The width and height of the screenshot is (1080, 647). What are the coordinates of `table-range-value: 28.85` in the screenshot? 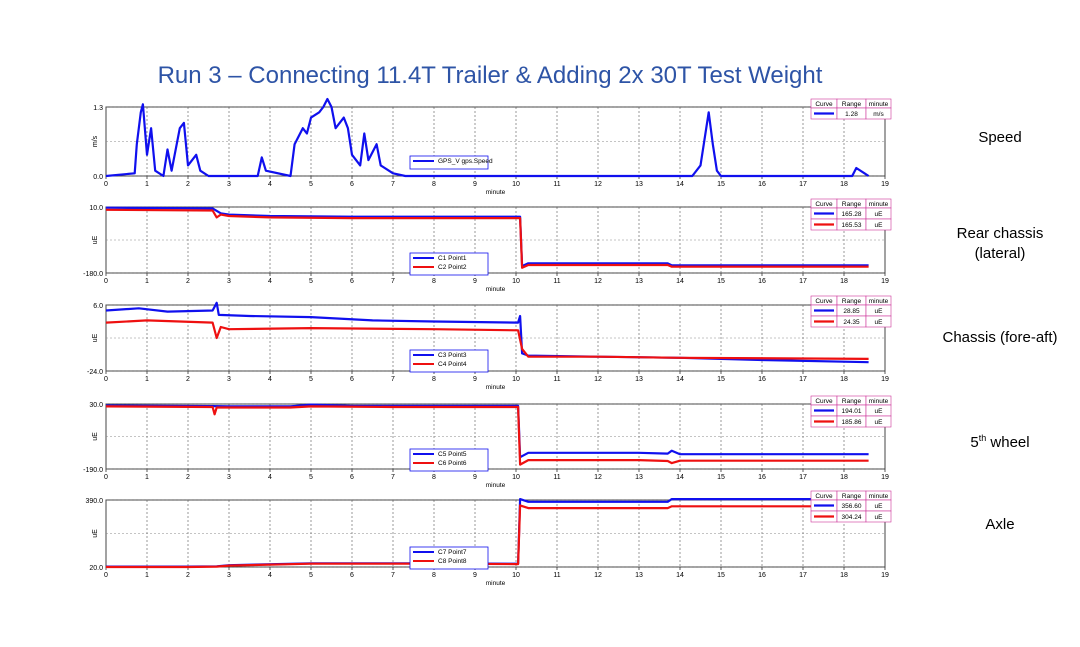 It's located at (851, 311).